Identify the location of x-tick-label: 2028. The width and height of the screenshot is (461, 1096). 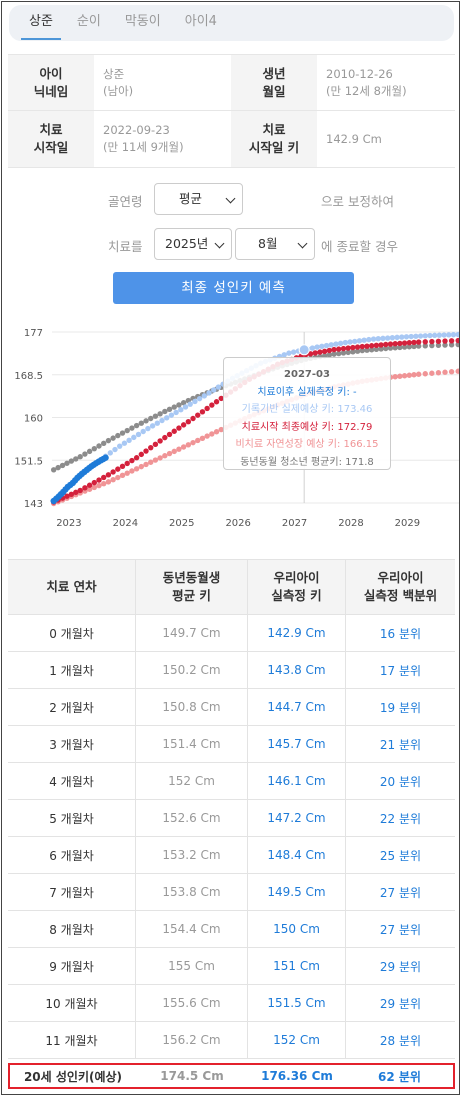
(350, 523).